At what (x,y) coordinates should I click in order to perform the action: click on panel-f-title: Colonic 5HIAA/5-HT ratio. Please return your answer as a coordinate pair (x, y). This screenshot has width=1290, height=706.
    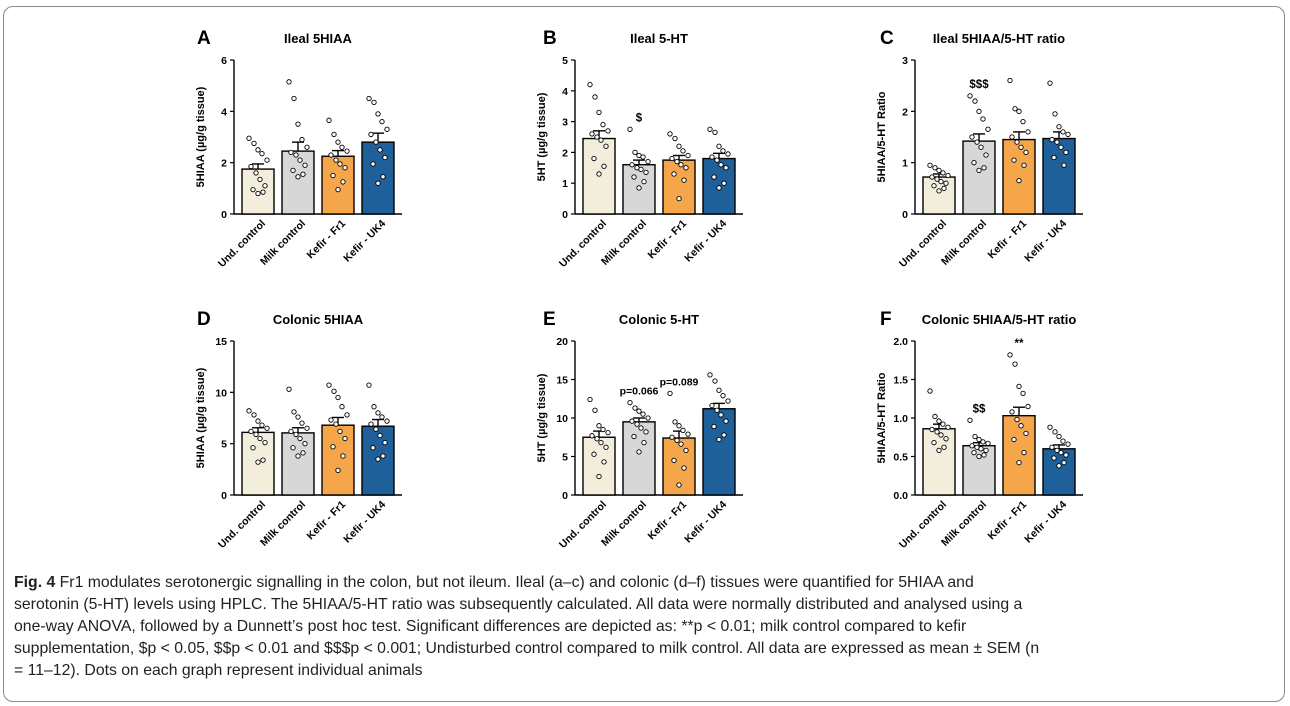
    Looking at the image, I should click on (999, 319).